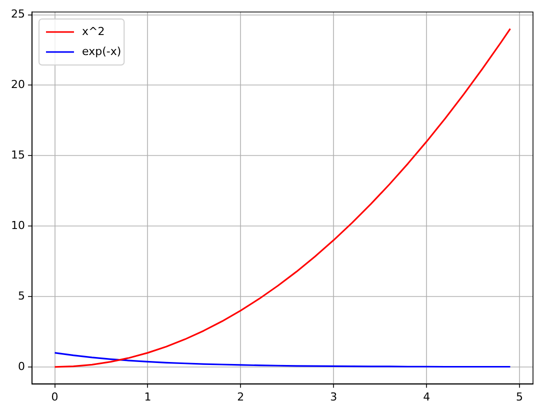  Describe the element at coordinates (240, 397) in the screenshot. I see `x-tick-label: 2` at that location.